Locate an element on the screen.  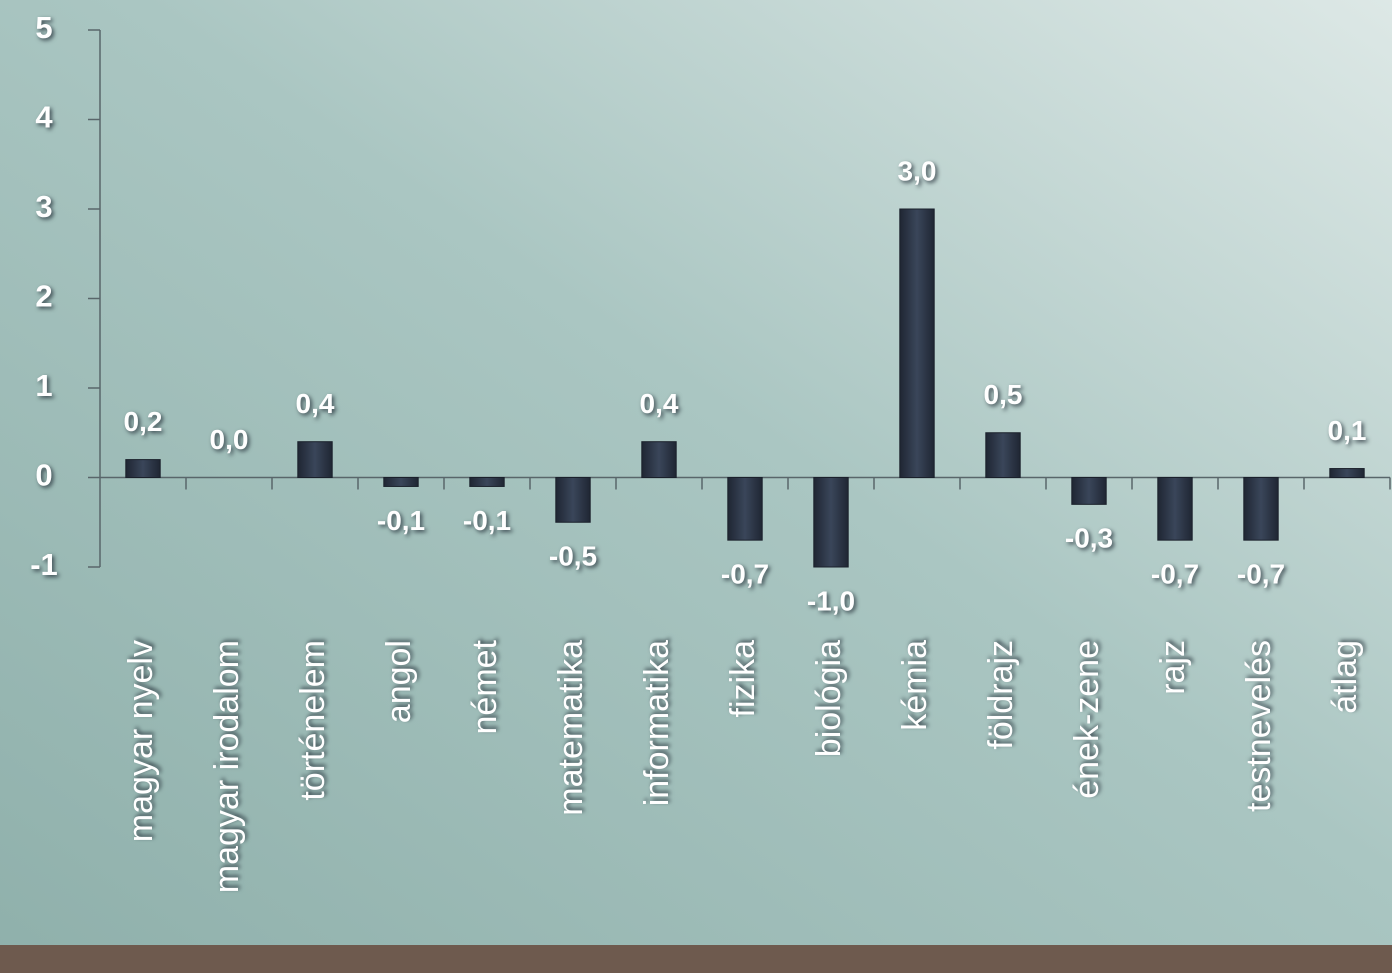
x-tick-label: ének-zene is located at coordinates (1087, 719).